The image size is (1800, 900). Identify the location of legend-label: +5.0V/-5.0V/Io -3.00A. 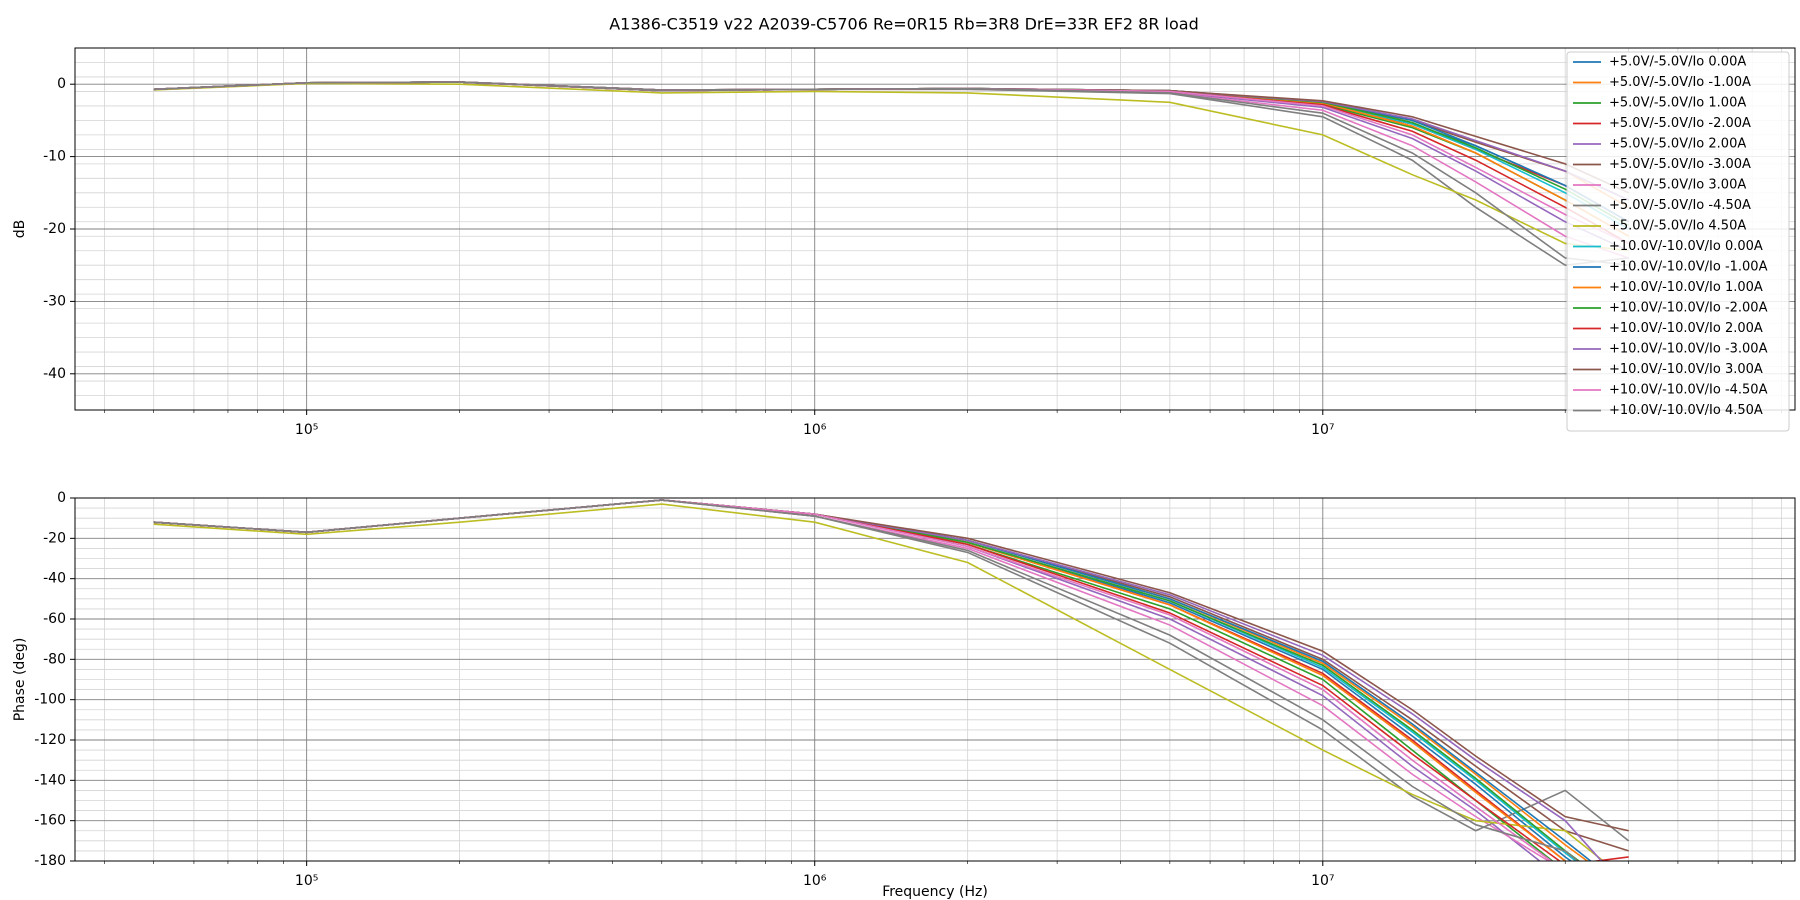
(1680, 164).